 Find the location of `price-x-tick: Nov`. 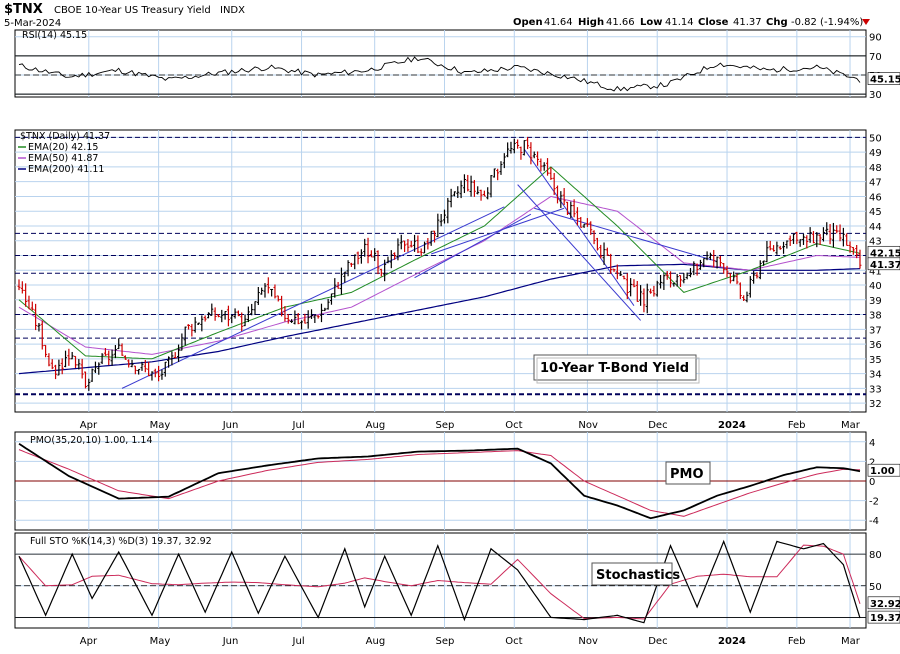

price-x-tick: Nov is located at coordinates (588, 425).